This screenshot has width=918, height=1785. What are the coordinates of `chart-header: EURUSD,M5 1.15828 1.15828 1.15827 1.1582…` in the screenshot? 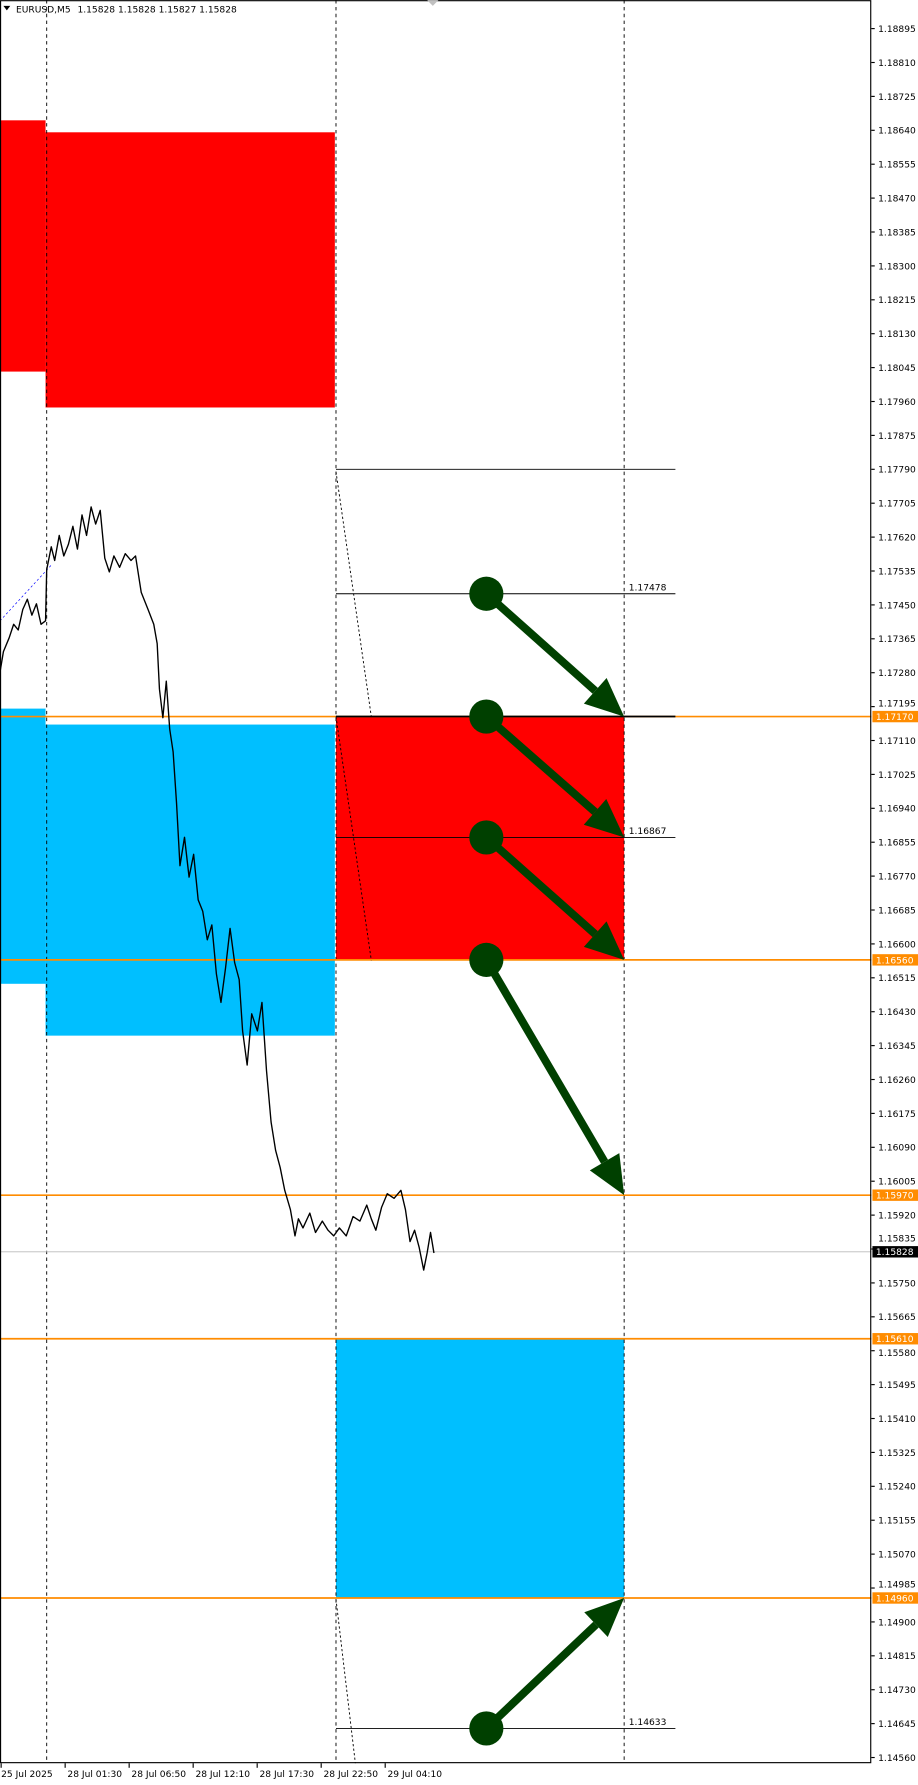 It's located at (120, 11).